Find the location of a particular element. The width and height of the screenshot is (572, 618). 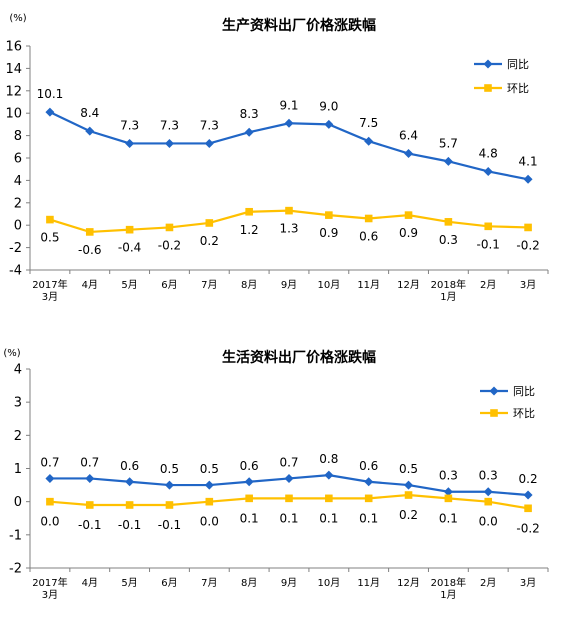

y-tick-label: 4 is located at coordinates (18, 370).